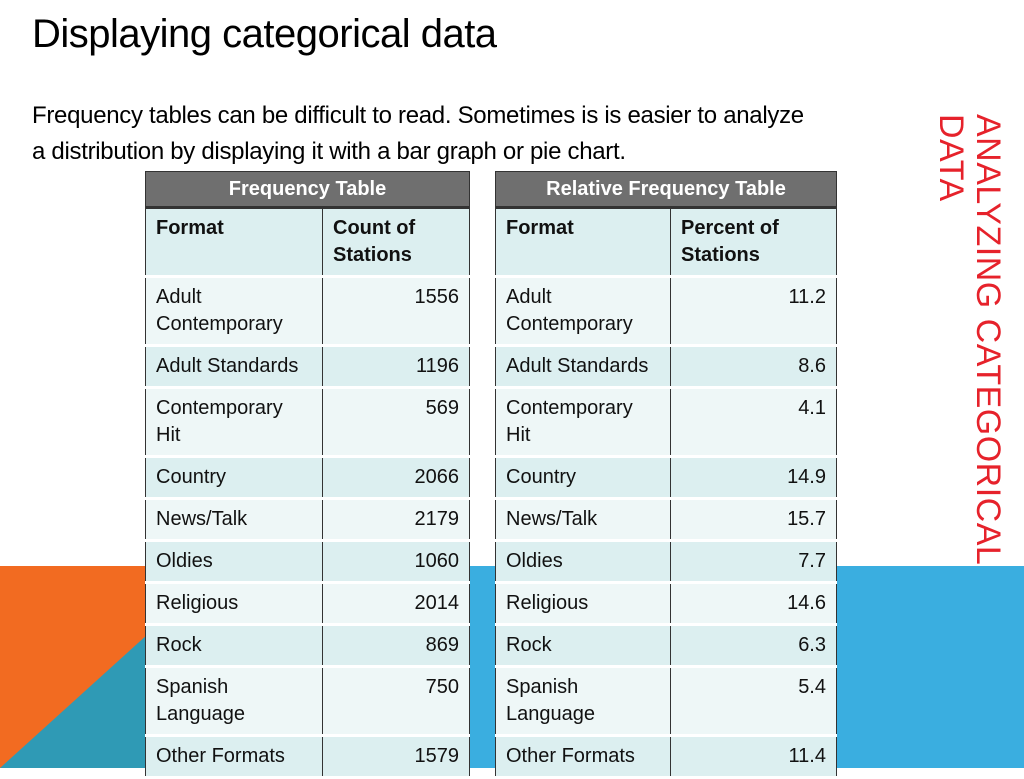  I want to click on table-row: Oldies 1060, so click(307, 562).